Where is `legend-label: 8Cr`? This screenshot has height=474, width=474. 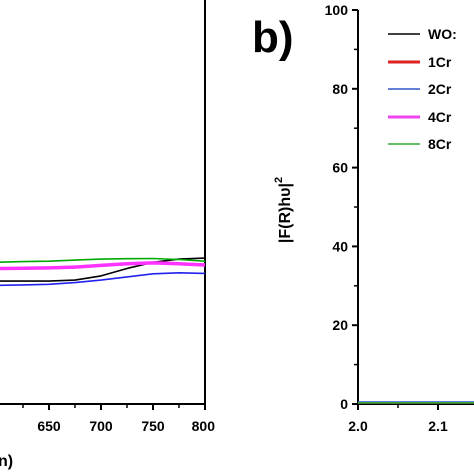 legend-label: 8Cr is located at coordinates (440, 144).